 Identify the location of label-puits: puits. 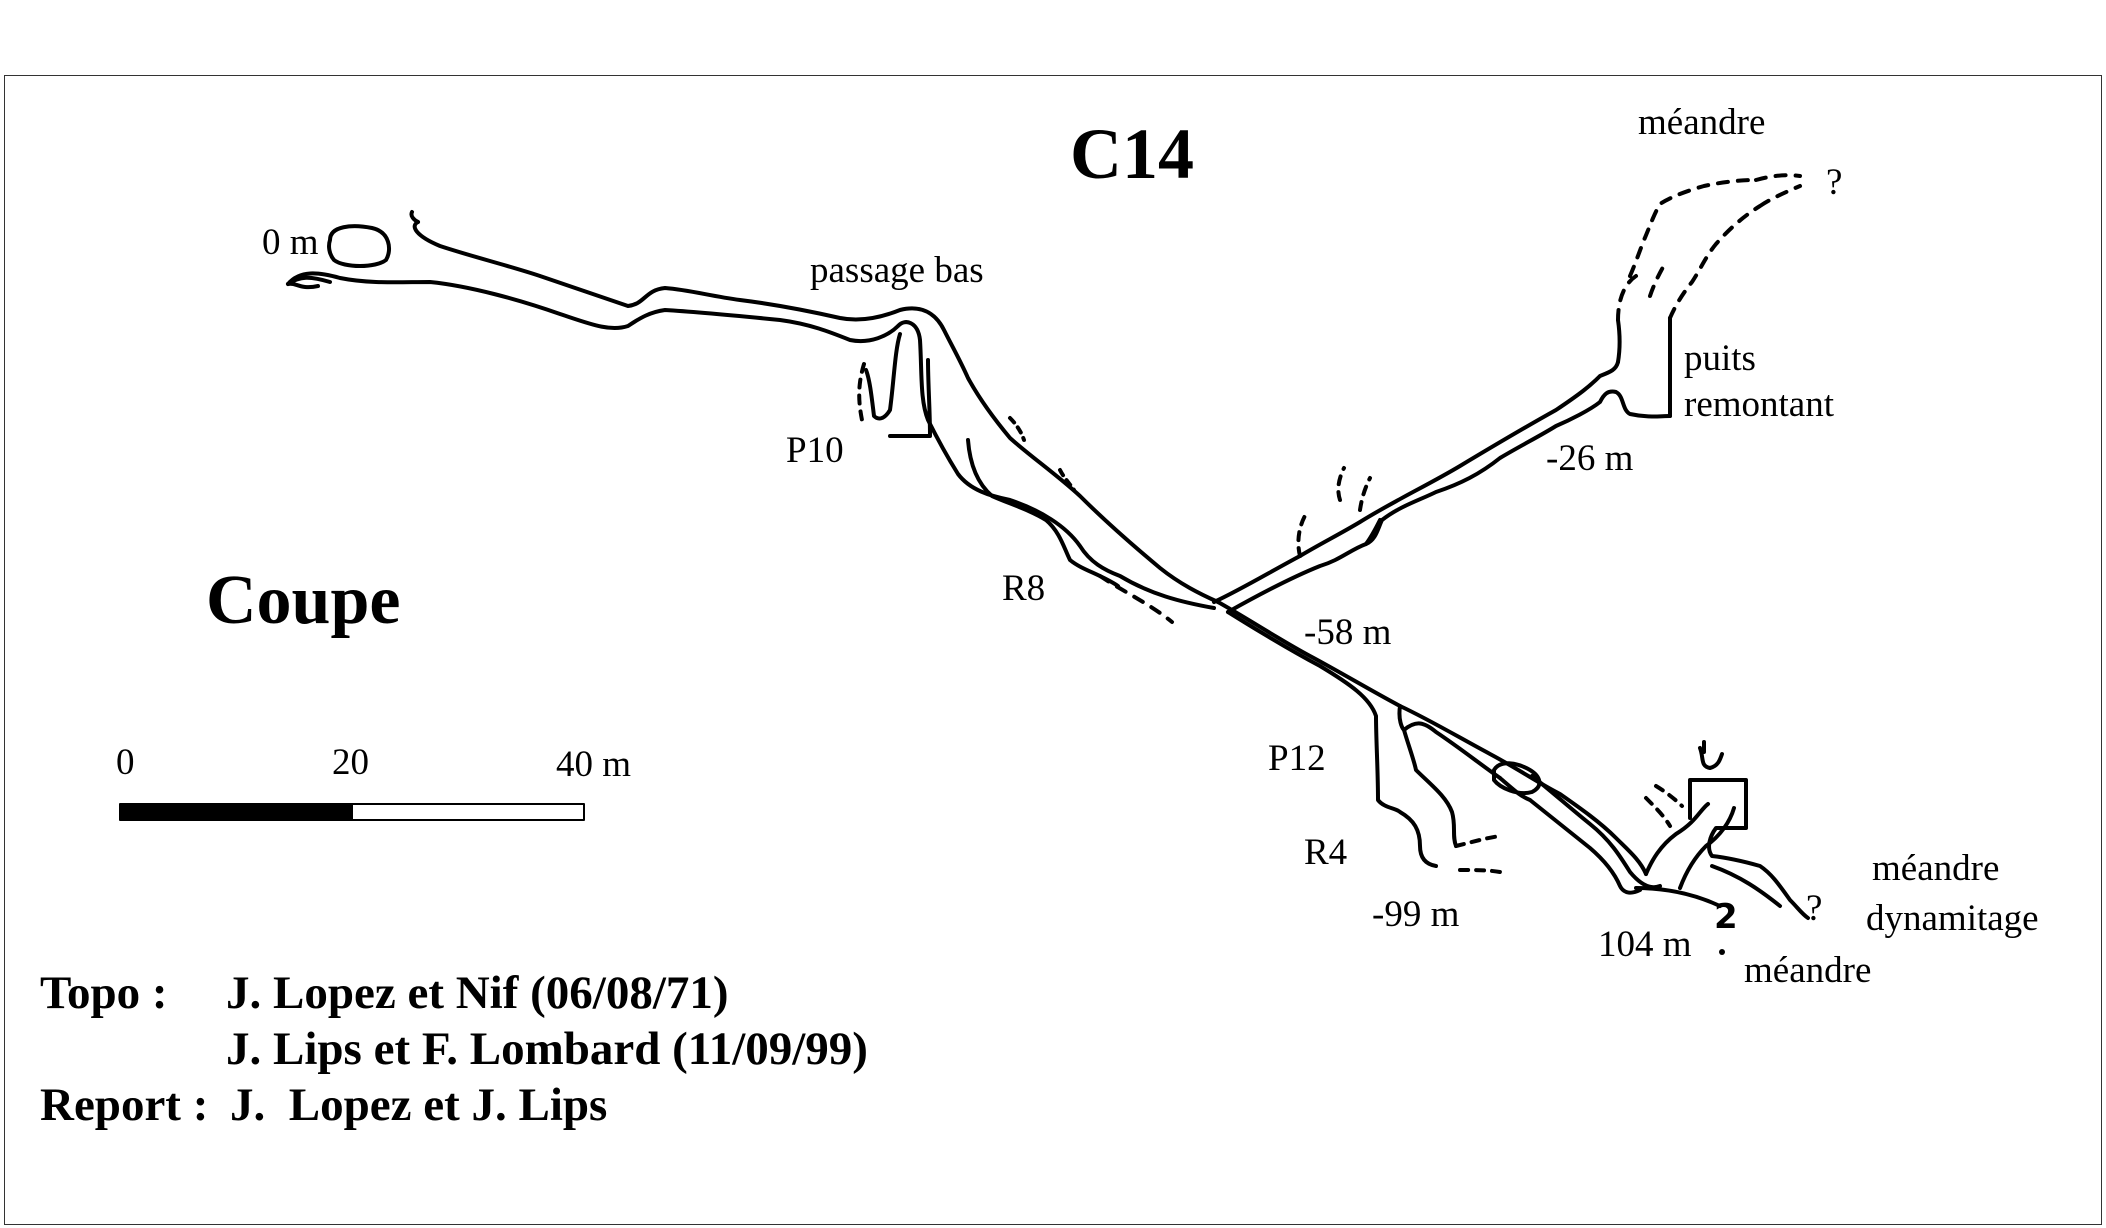
(1720, 358).